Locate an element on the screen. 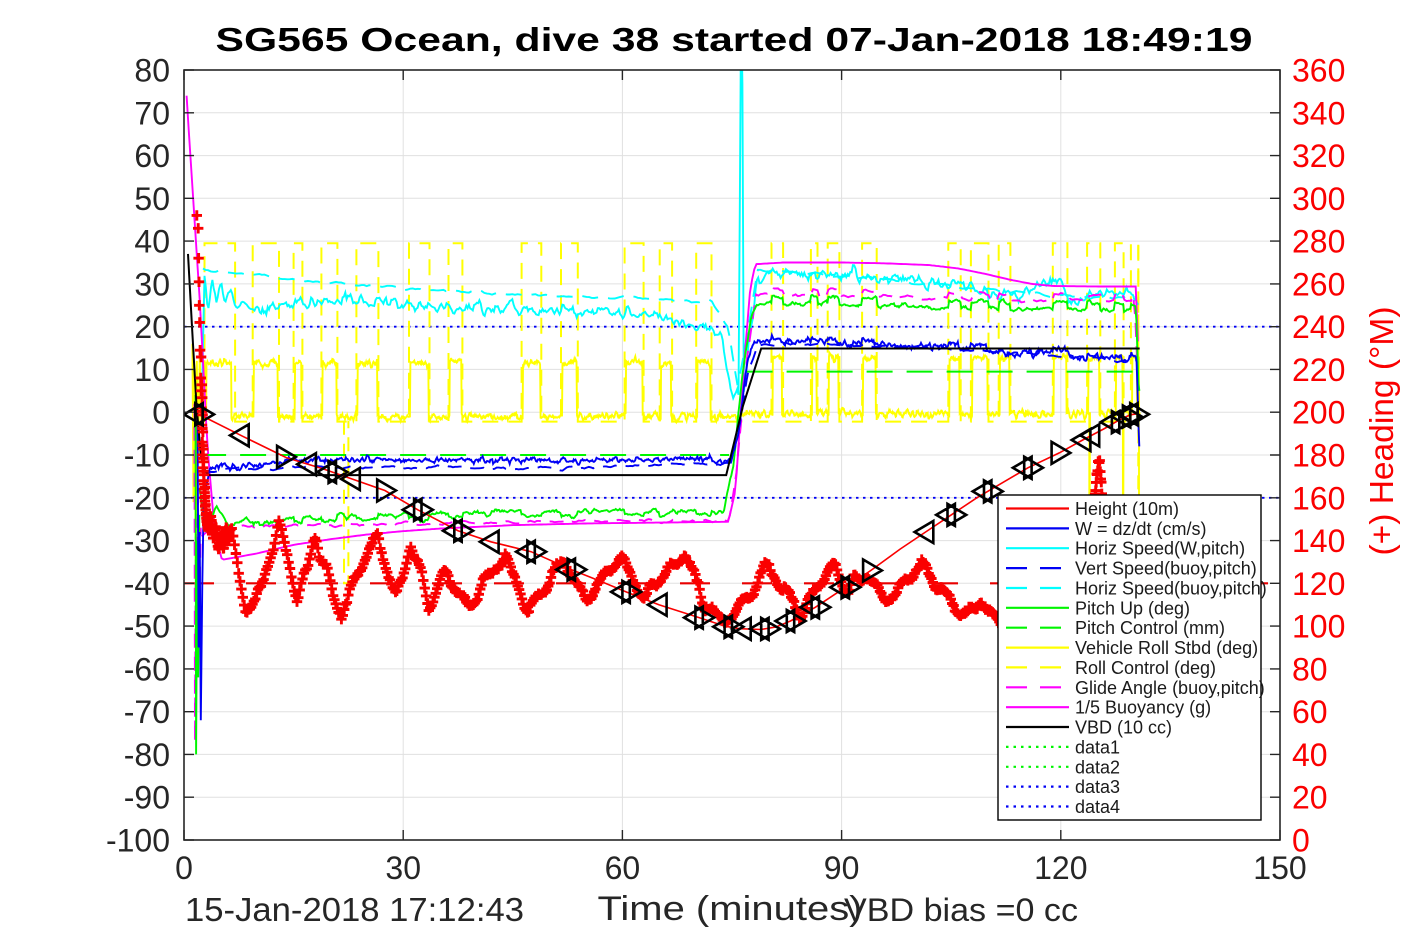 The width and height of the screenshot is (1417, 950). svg-text: 320 is located at coordinates (1318, 156).